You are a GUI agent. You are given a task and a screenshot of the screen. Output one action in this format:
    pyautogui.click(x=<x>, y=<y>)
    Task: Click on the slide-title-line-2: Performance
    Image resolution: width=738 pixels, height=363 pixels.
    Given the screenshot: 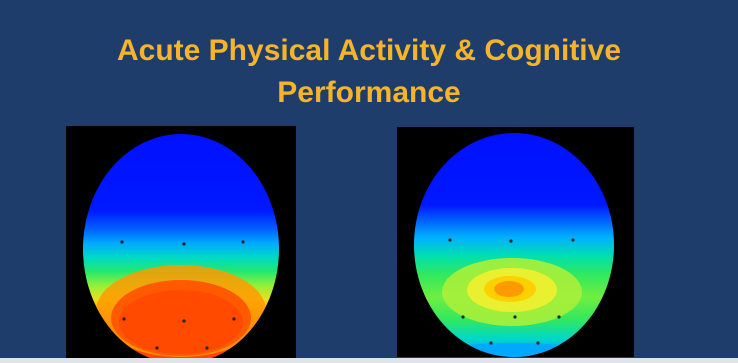 What is the action you would take?
    pyautogui.click(x=369, y=92)
    